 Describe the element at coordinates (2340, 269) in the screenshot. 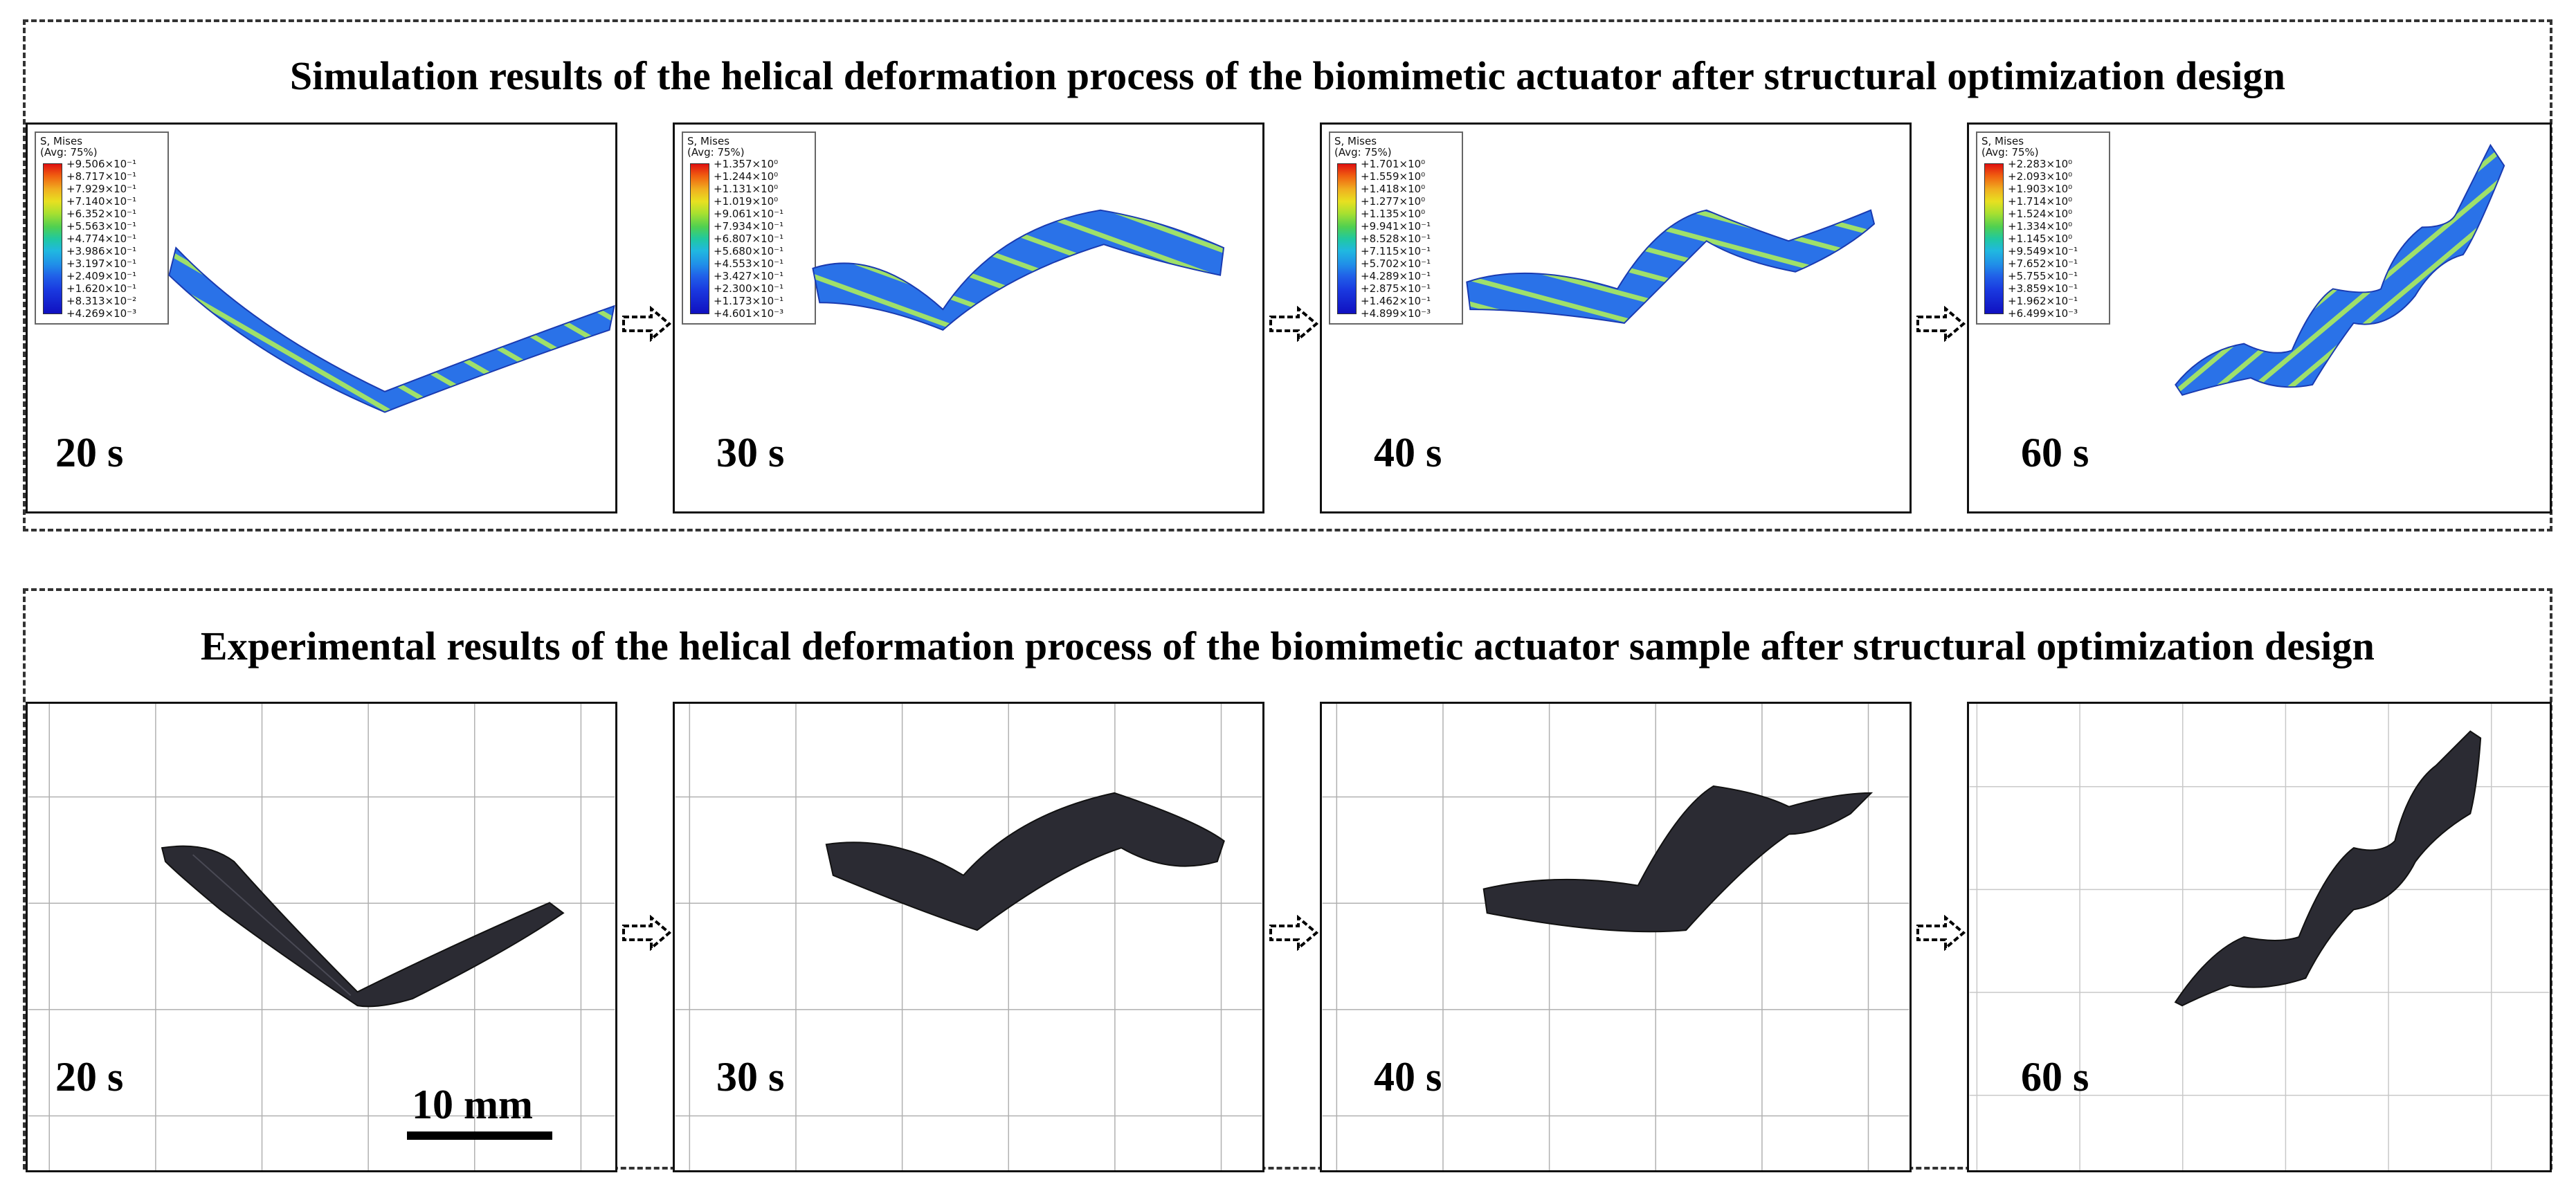

I see `simulated-actuator-60s` at that location.